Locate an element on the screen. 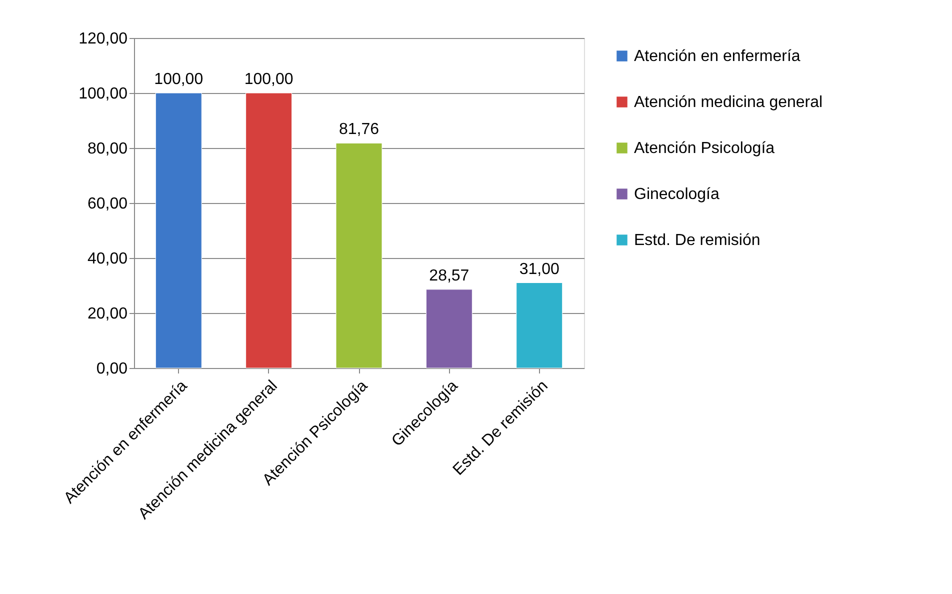  y-tick-label: 100,00 is located at coordinates (103, 94).